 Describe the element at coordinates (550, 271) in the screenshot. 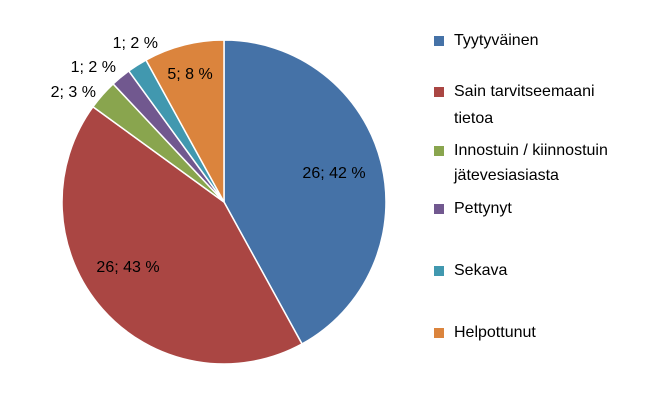

I see `legend-item-sekava: Sekava` at that location.